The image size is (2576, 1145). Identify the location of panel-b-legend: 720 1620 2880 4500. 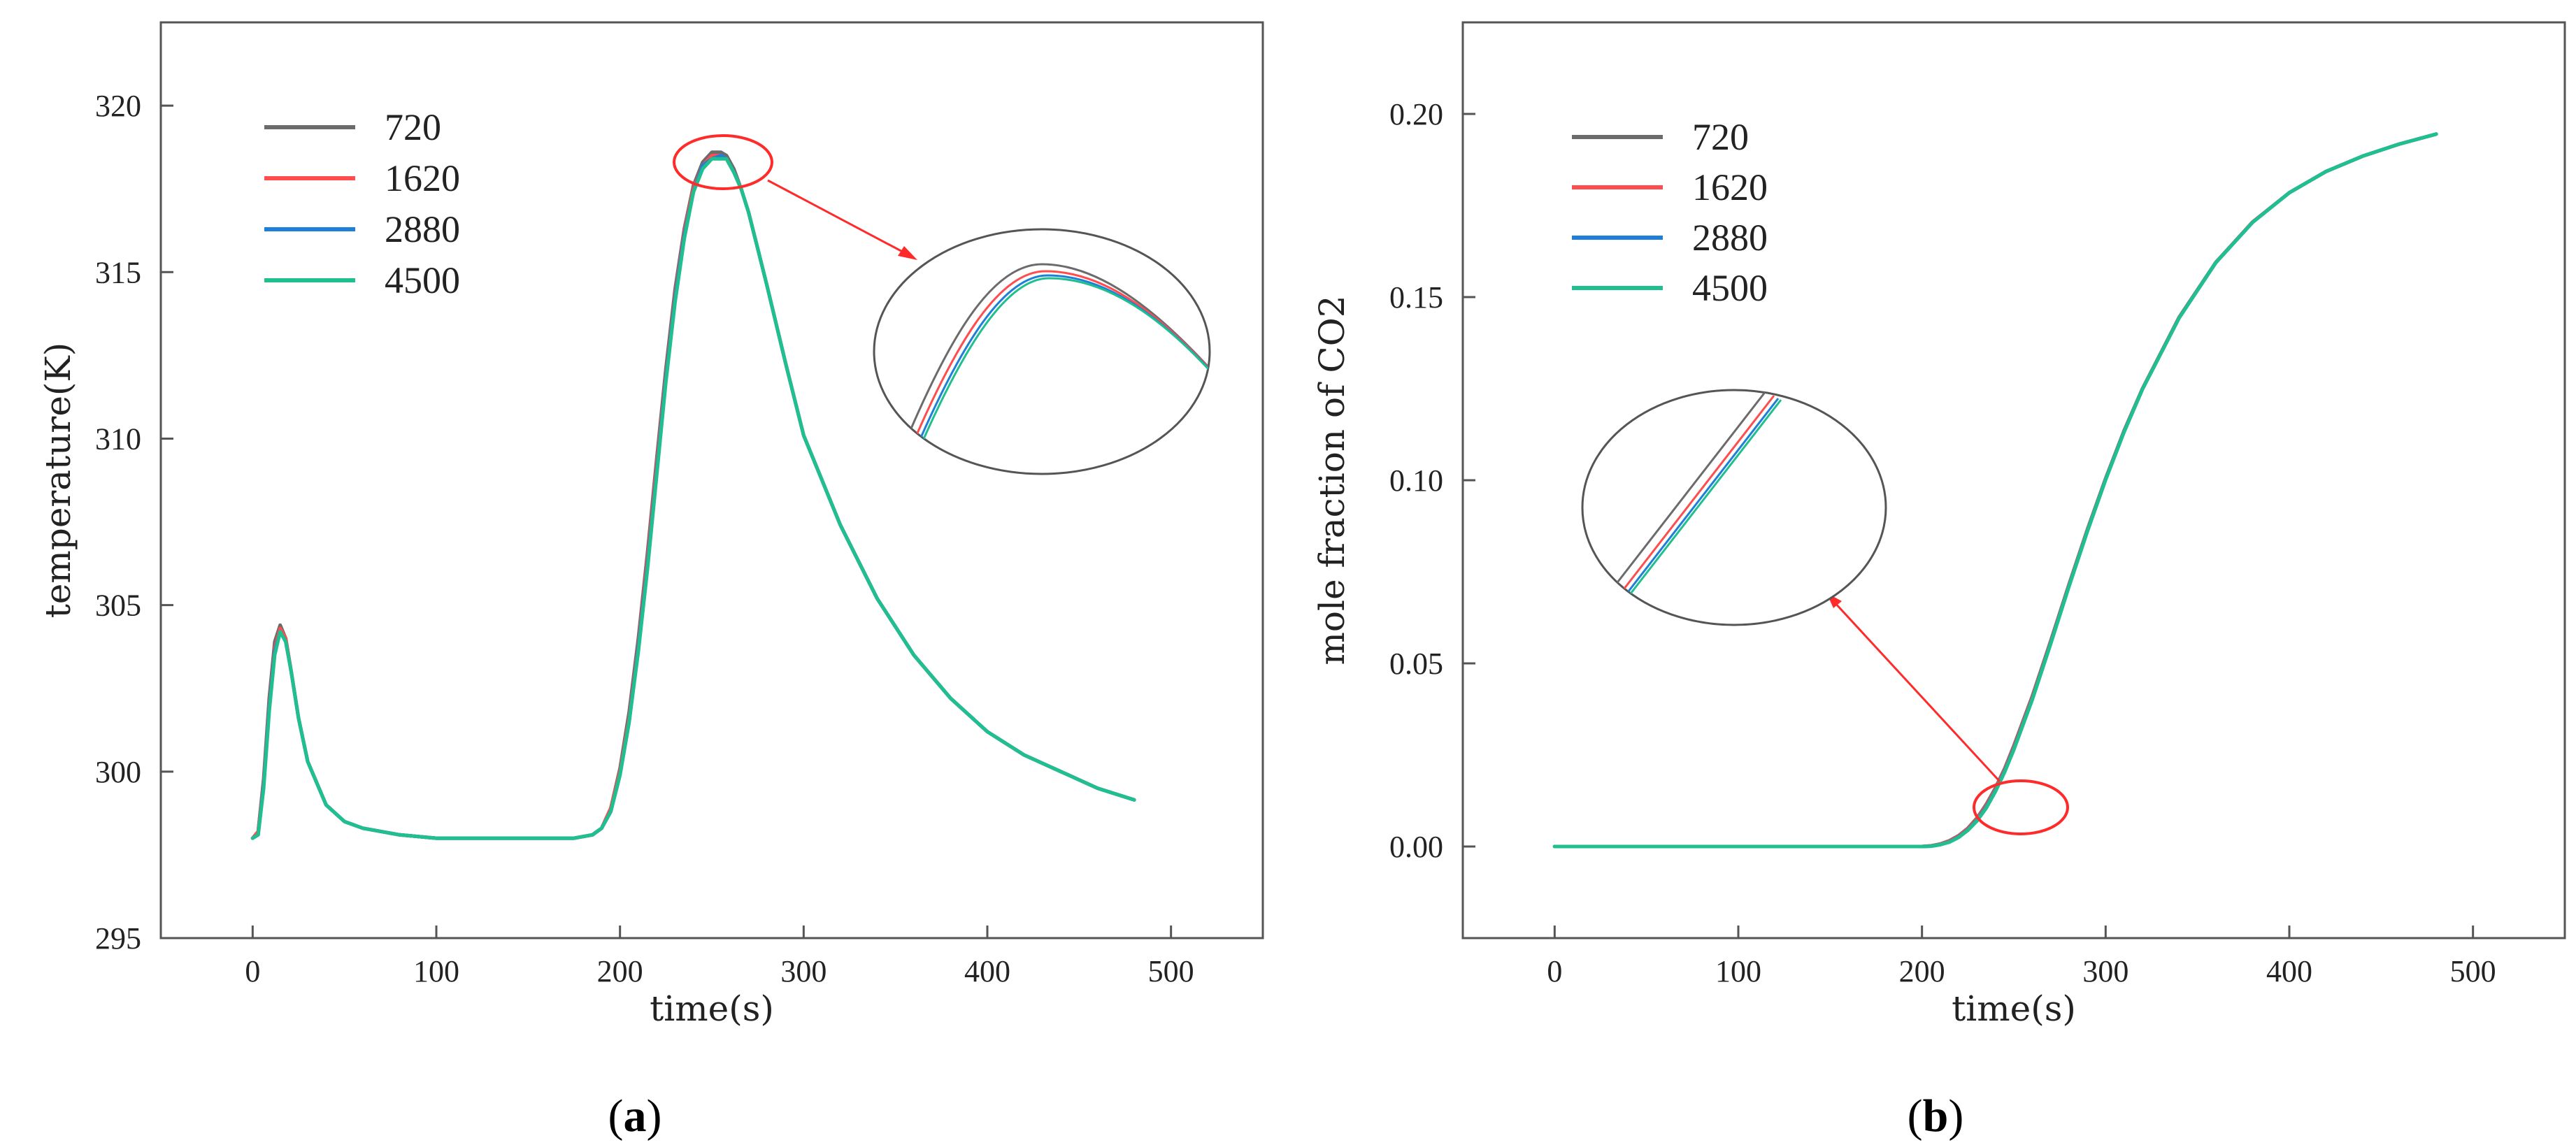
(1670, 213).